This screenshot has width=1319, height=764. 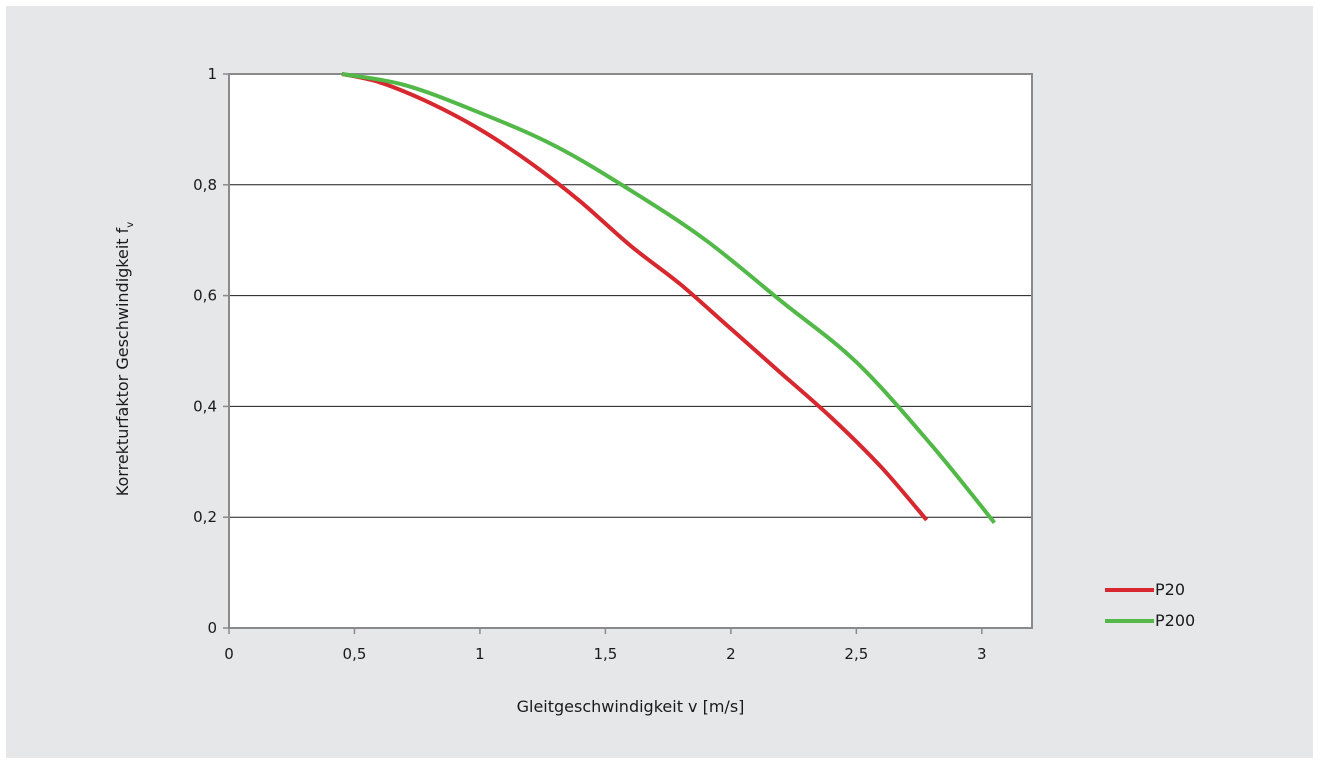 What do you see at coordinates (205, 185) in the screenshot?
I see `y-tick-label: 0,8` at bounding box center [205, 185].